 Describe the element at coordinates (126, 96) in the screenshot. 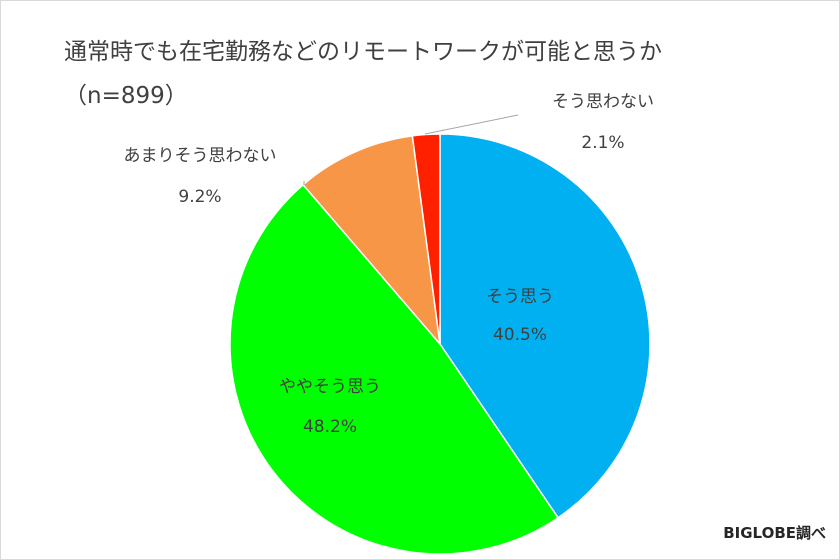

I see `chart-subtitle: （n=899）` at that location.